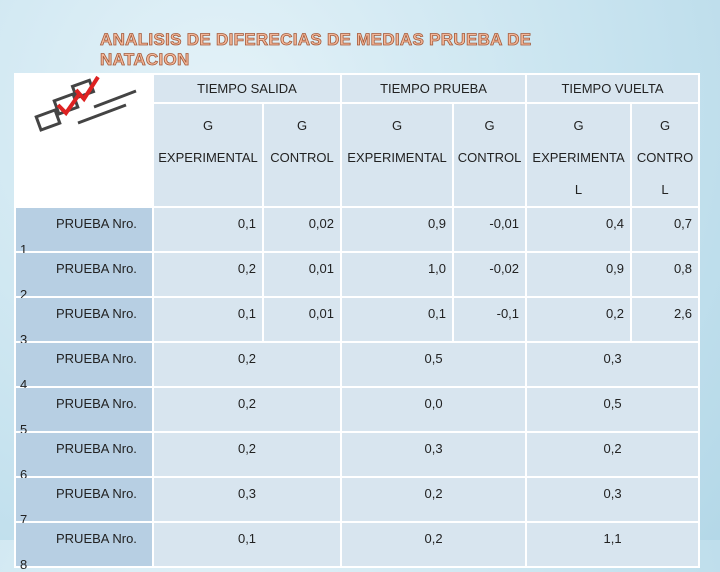 Image resolution: width=720 pixels, height=572 pixels. I want to click on row-label-cell: PRUEBA Nro. 1, so click(84, 231).